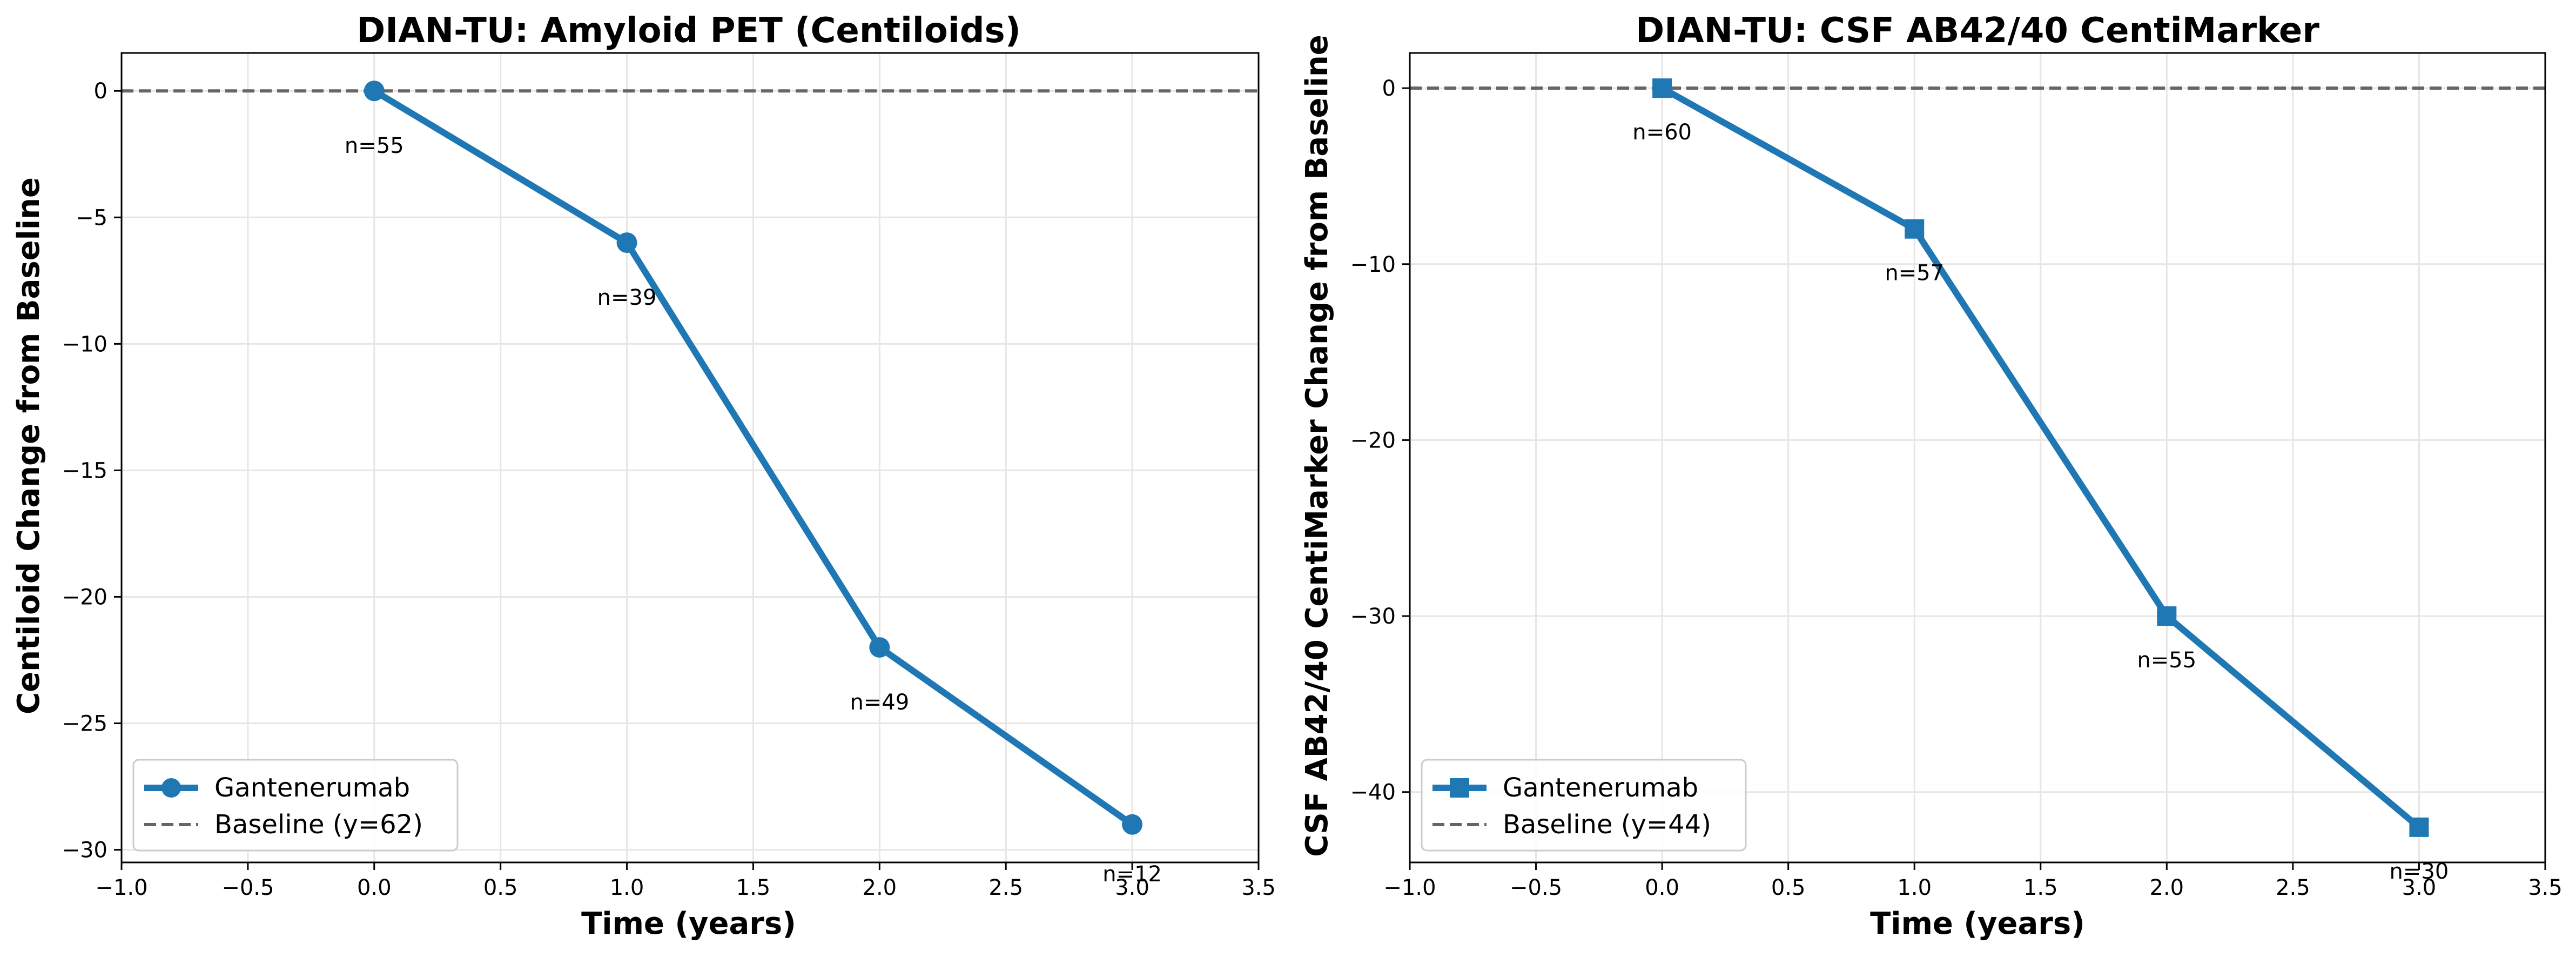 This screenshot has width=2576, height=957. Describe the element at coordinates (1914, 273) in the screenshot. I see `point-label: n=57` at that location.